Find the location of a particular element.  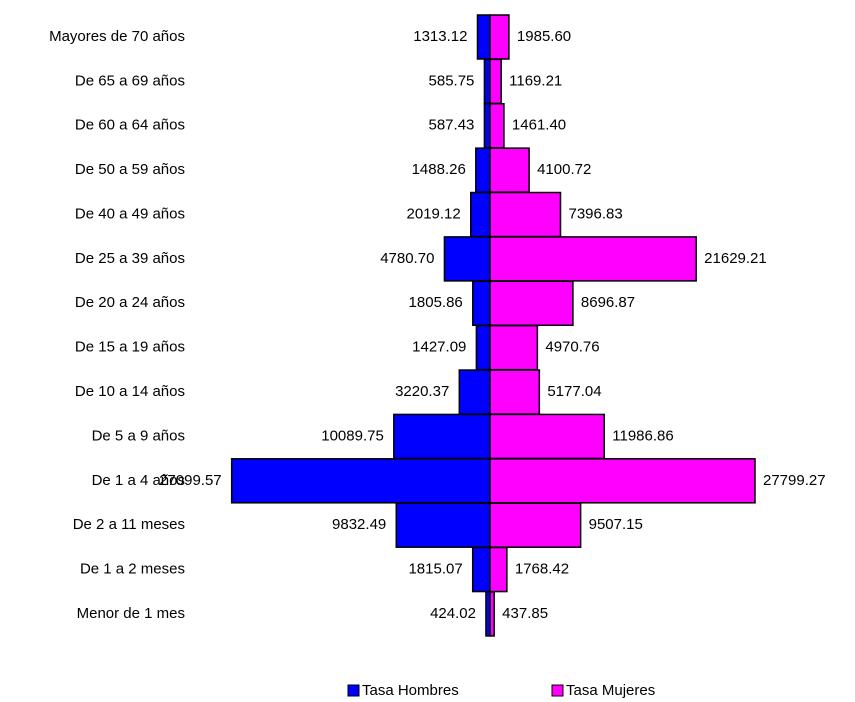

category-label: De 65 a 69 años is located at coordinates (130, 80).